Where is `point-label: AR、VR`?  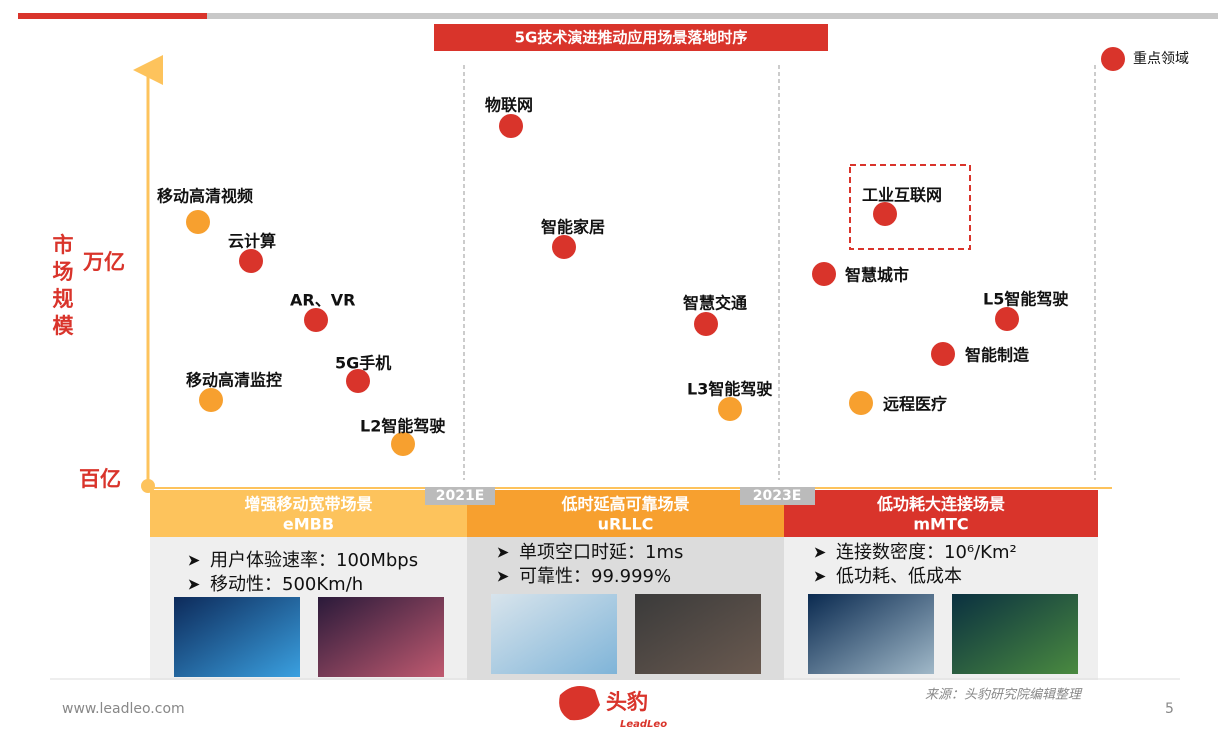
point-label: AR、VR is located at coordinates (322, 300).